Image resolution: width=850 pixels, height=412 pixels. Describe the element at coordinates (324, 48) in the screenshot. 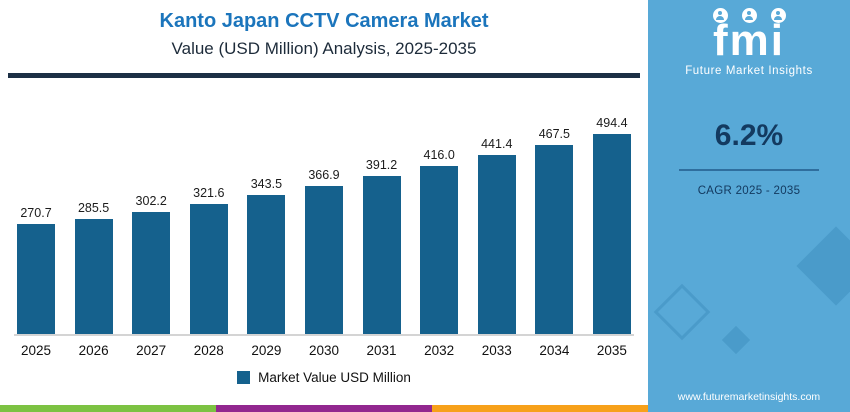

I see `chart-subtitle: Value (USD Million) Analysis, 2025-2035` at that location.